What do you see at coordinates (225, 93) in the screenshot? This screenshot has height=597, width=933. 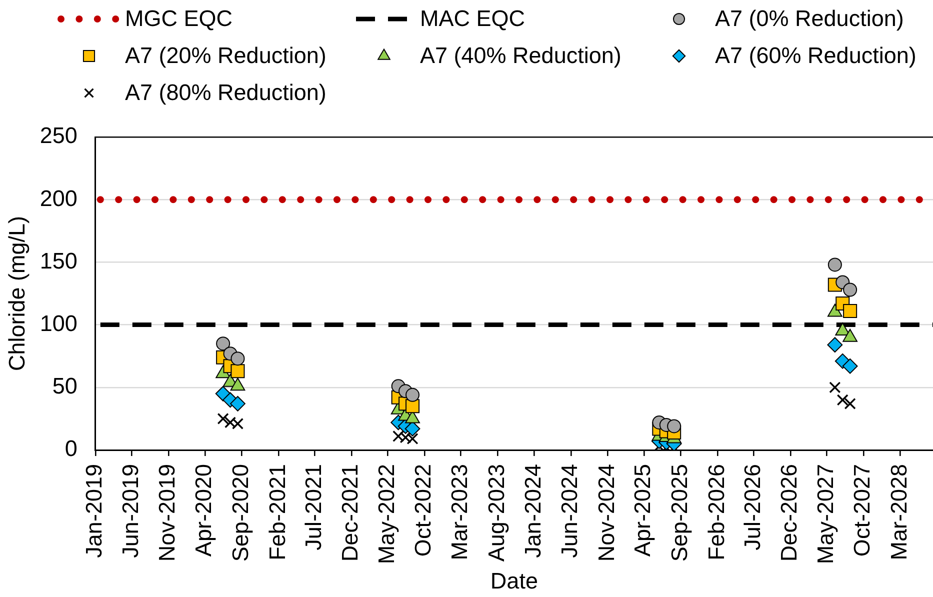 I see `legend-label: A7 (80% Reduction)` at bounding box center [225, 93].